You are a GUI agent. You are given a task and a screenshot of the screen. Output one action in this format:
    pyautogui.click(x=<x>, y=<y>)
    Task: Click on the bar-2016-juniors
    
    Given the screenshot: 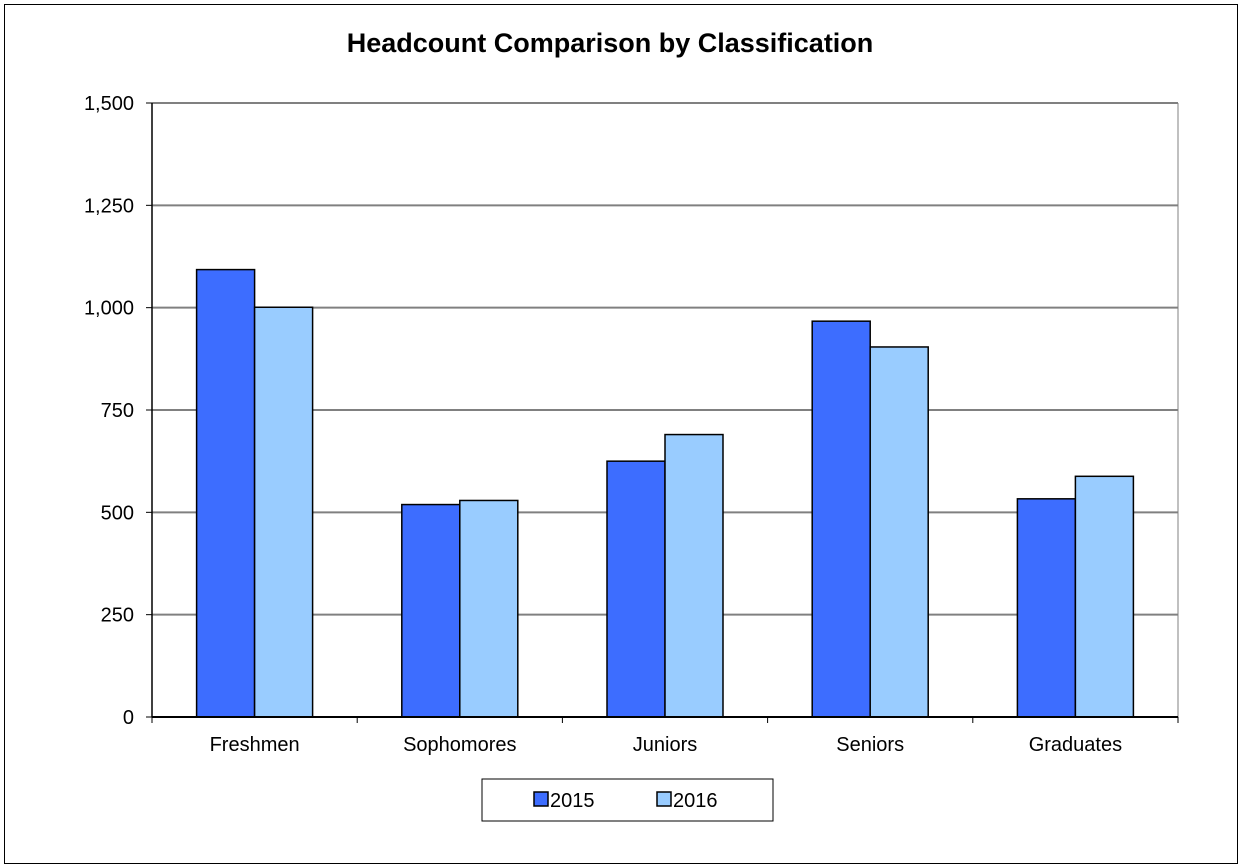 What is the action you would take?
    pyautogui.click(x=694, y=576)
    